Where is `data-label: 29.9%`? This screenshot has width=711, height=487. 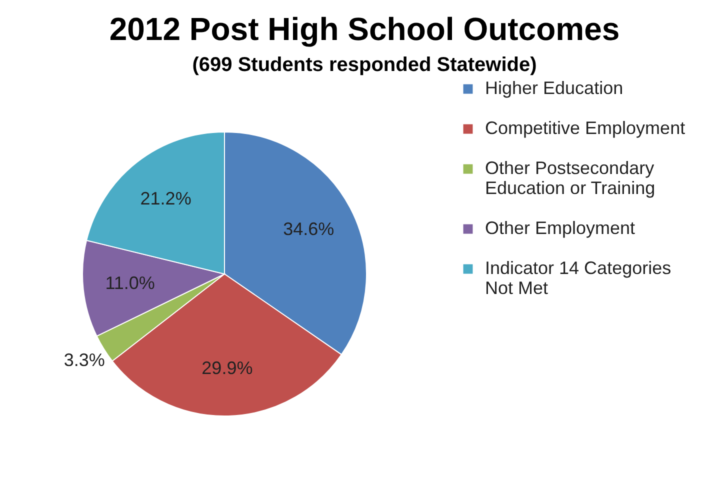 data-label: 29.9% is located at coordinates (227, 368).